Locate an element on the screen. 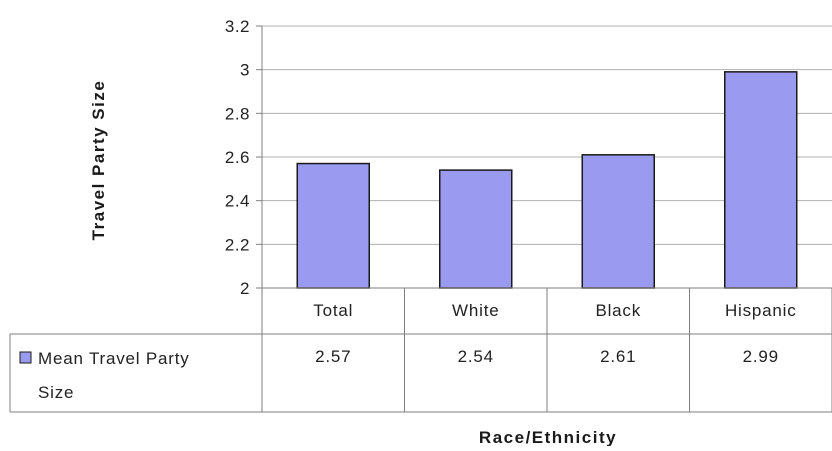 The image size is (832, 451). y-tick-label: 2.8 is located at coordinates (237, 113).